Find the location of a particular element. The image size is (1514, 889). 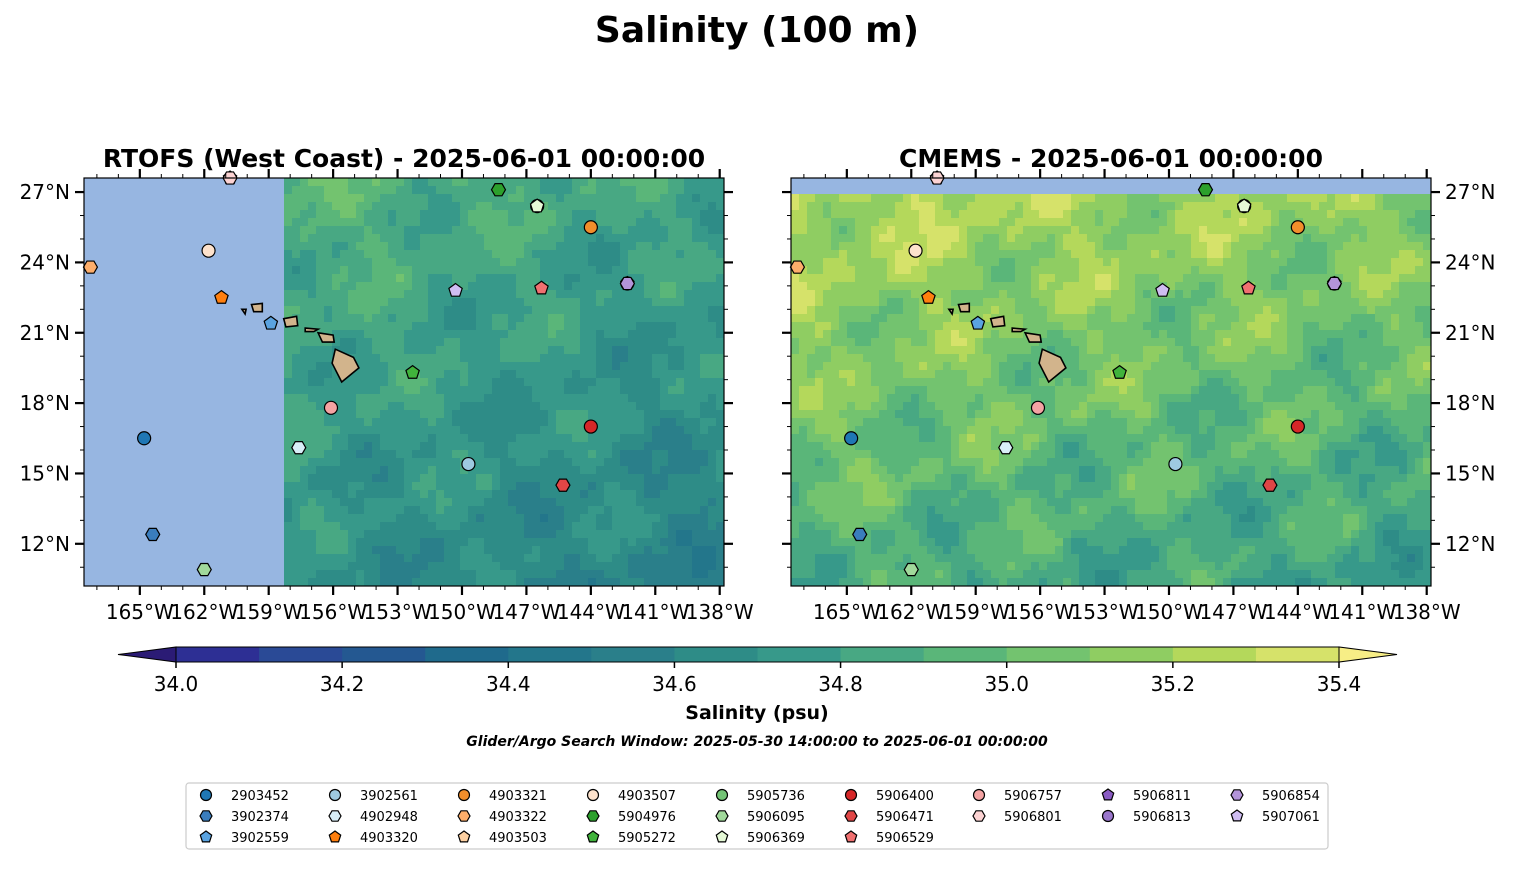

legend-item-3902559: 3902559 is located at coordinates (244, 838).